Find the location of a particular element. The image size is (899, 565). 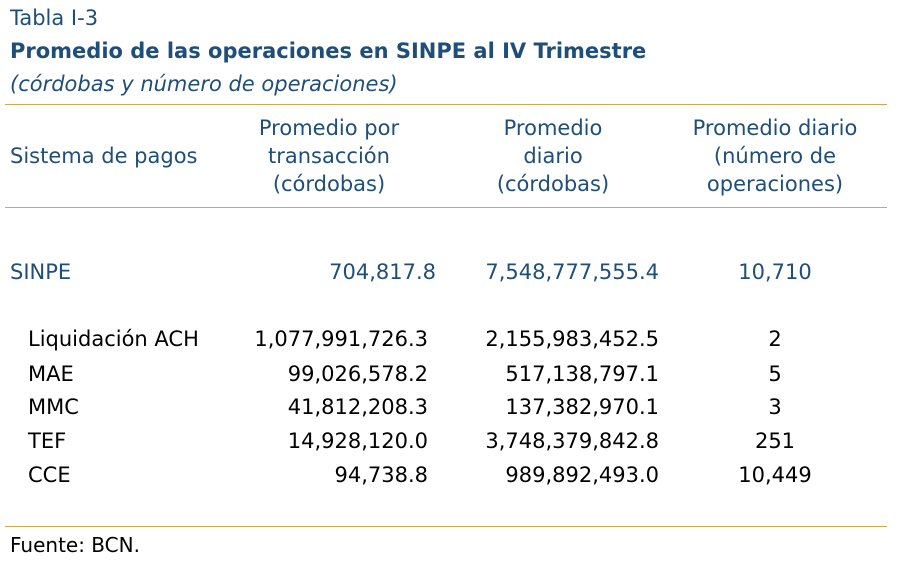

header-line: transacción is located at coordinates (329, 156).